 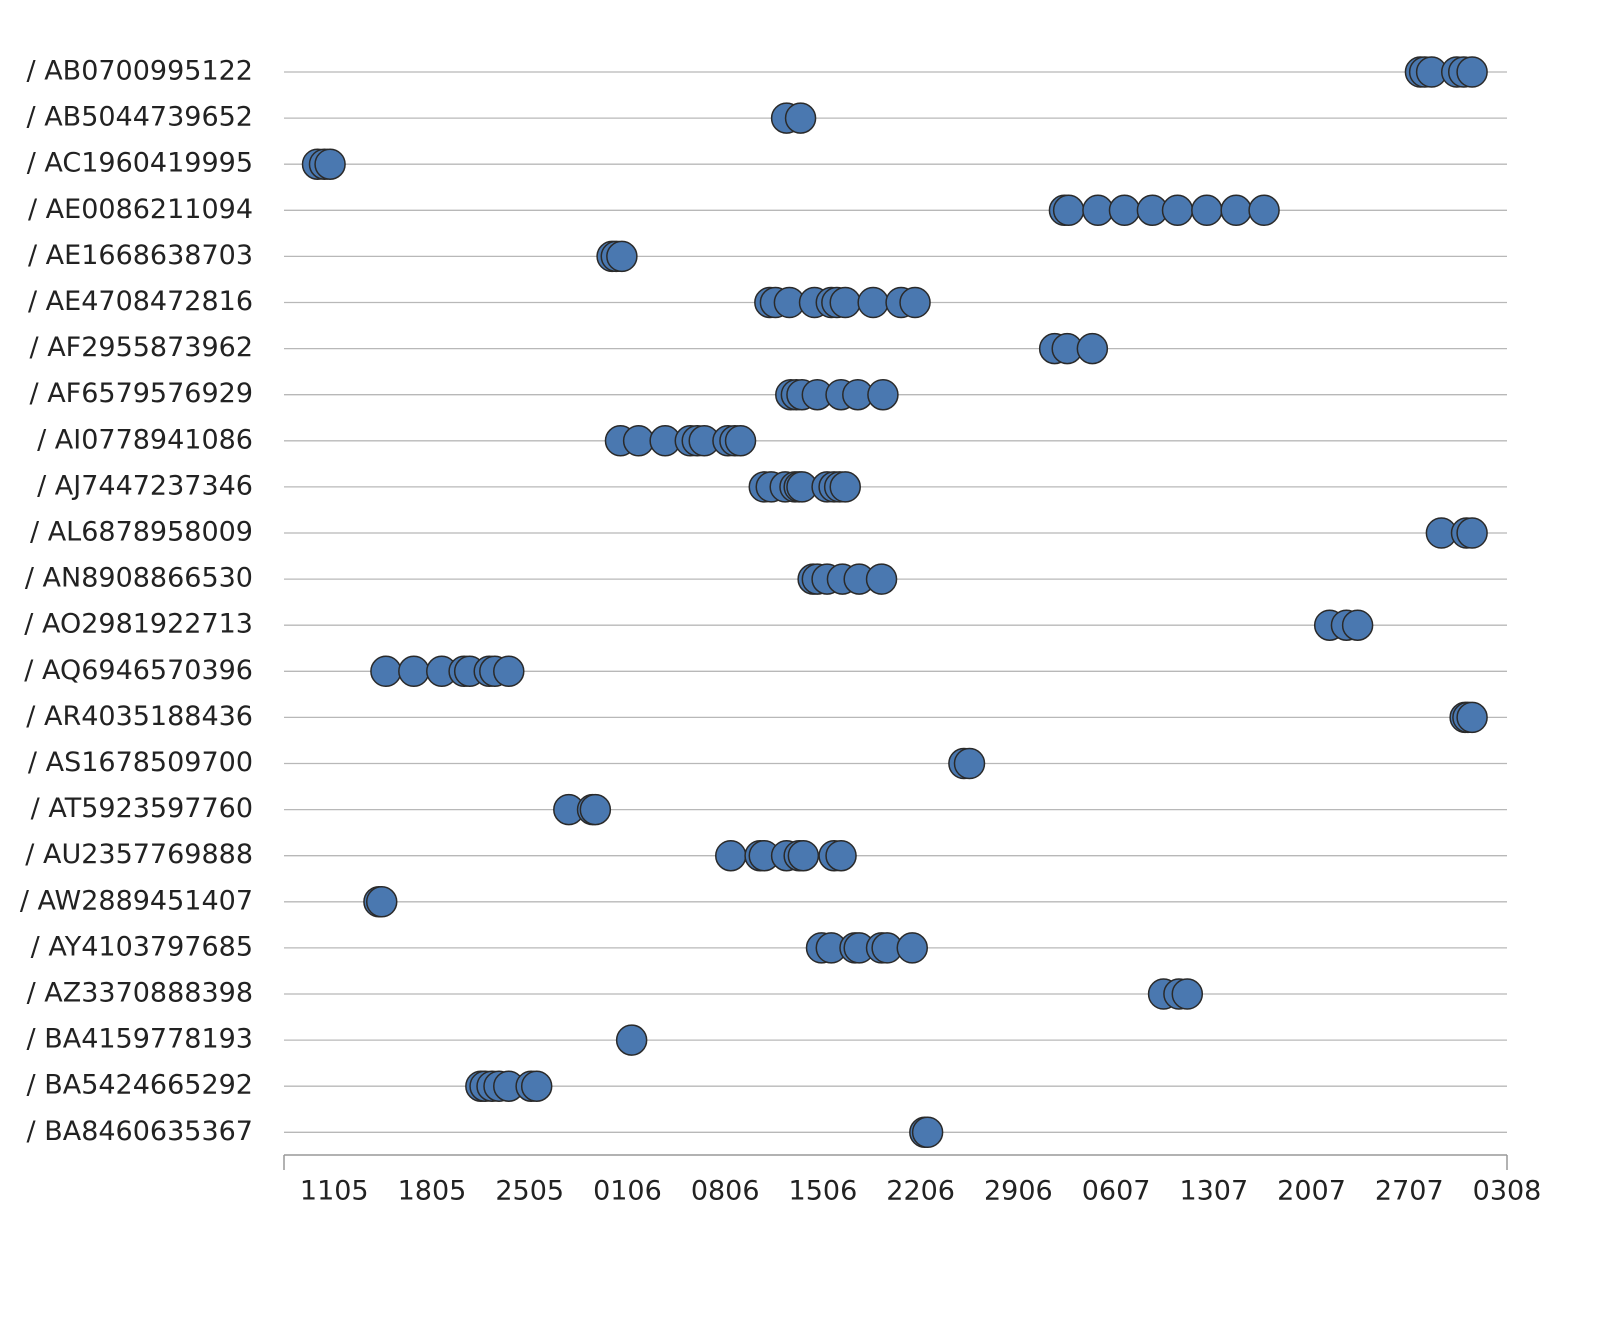 I want to click on y-tick-label: / AC1960419995, so click(x=140, y=163).